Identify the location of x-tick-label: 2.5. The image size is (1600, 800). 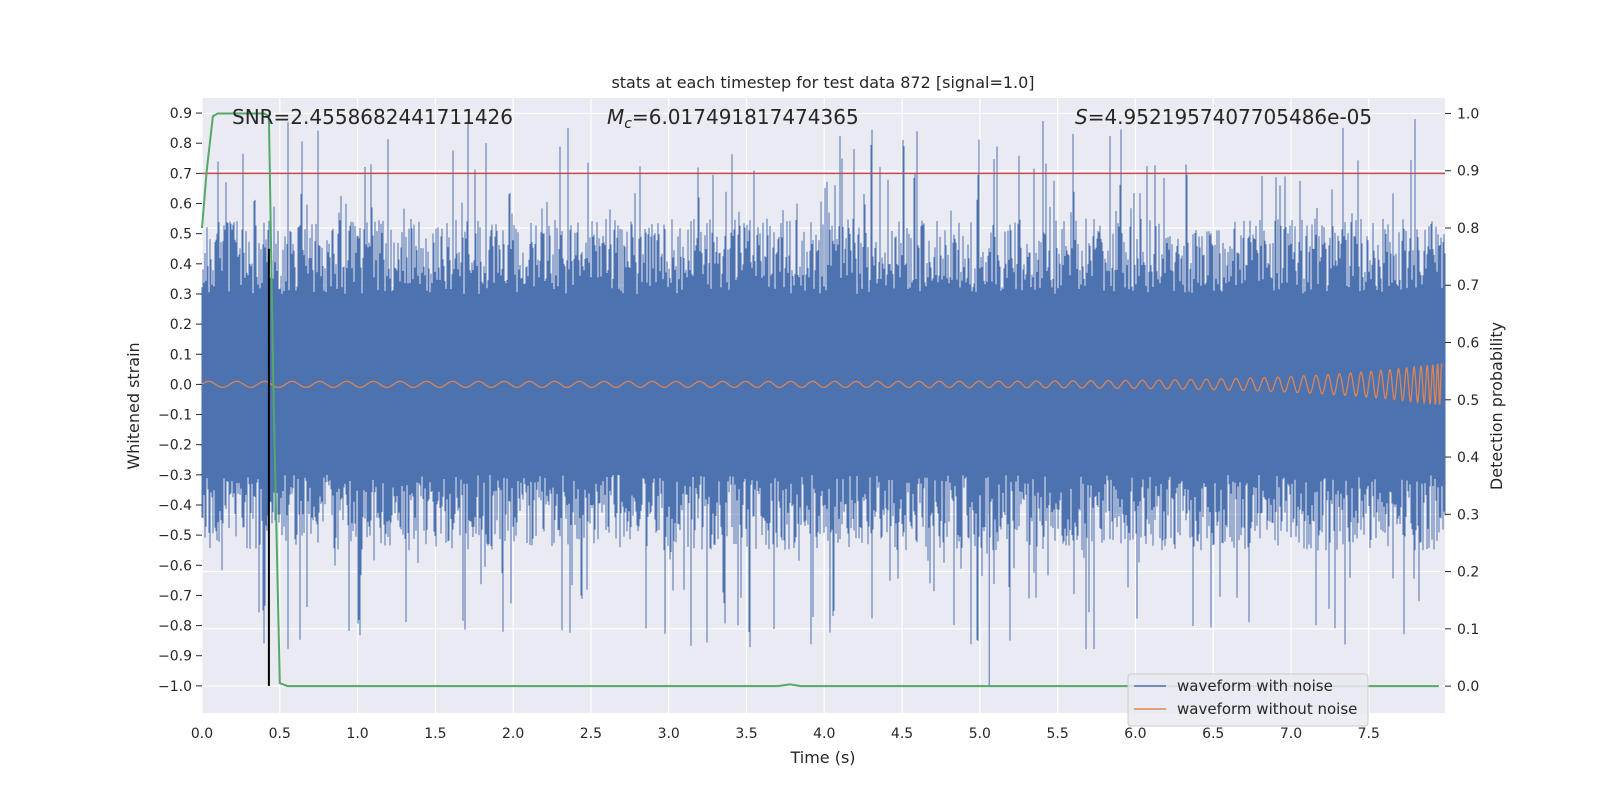
(591, 734).